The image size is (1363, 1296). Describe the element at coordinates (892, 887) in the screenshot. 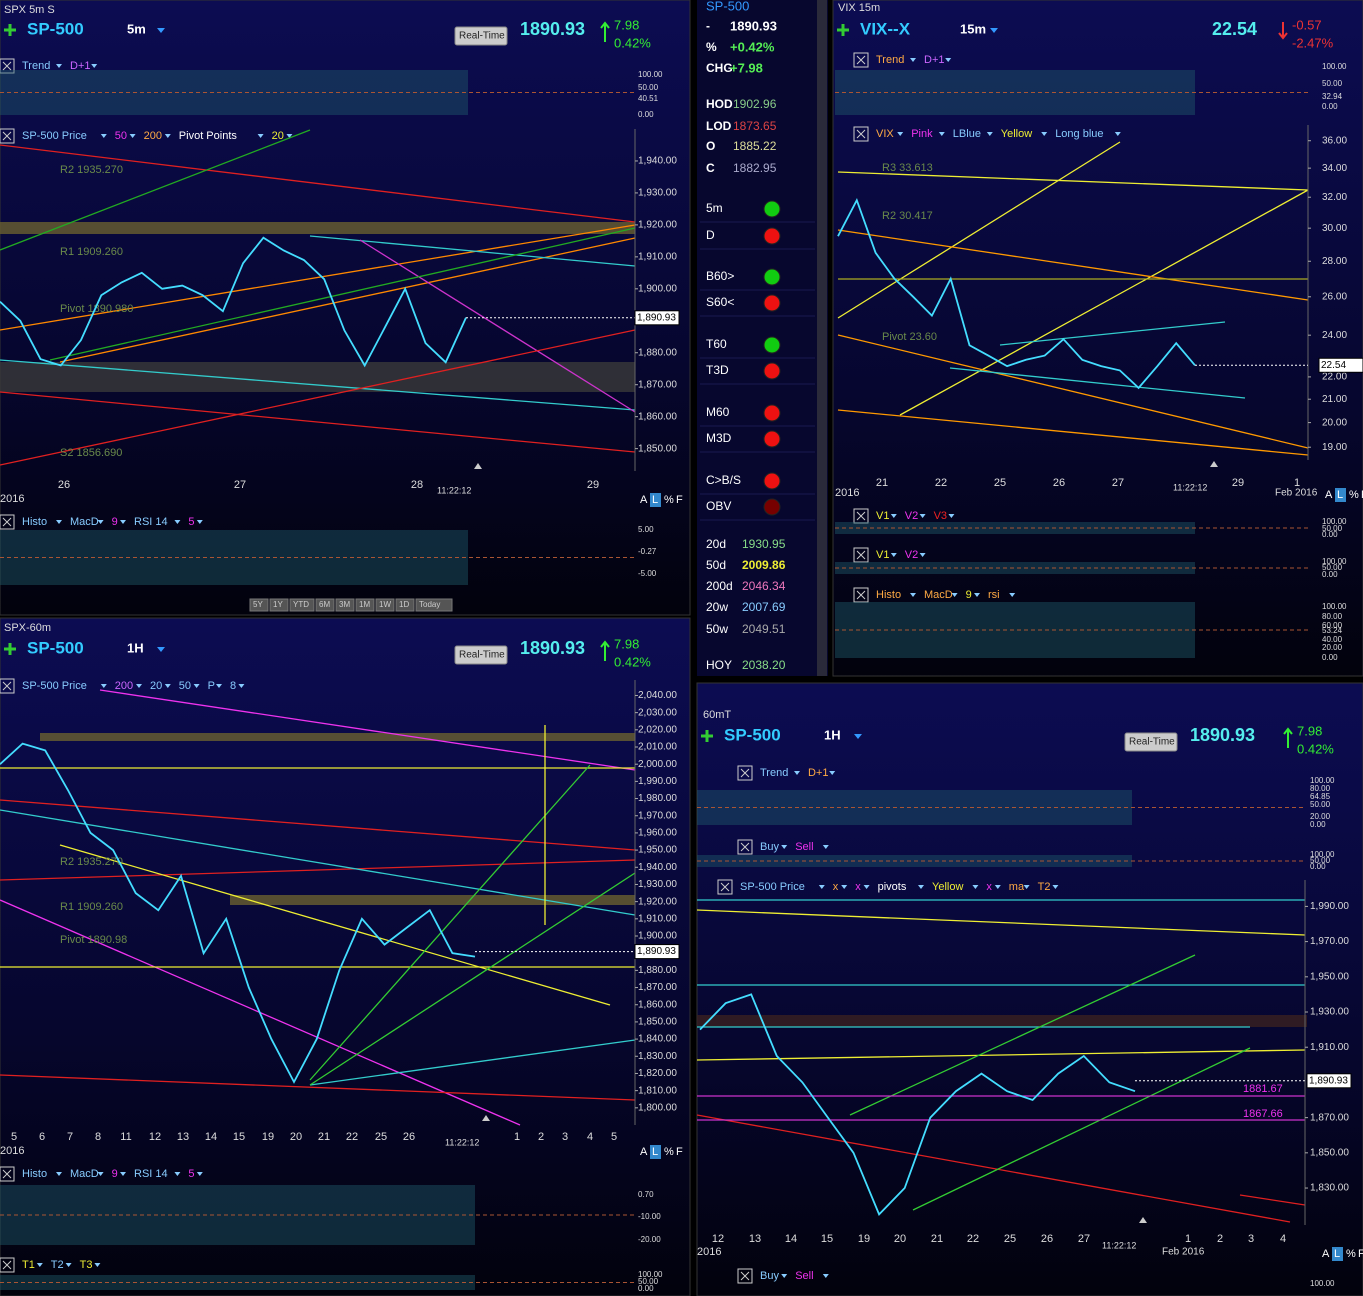

I see `study-label: pivots` at that location.